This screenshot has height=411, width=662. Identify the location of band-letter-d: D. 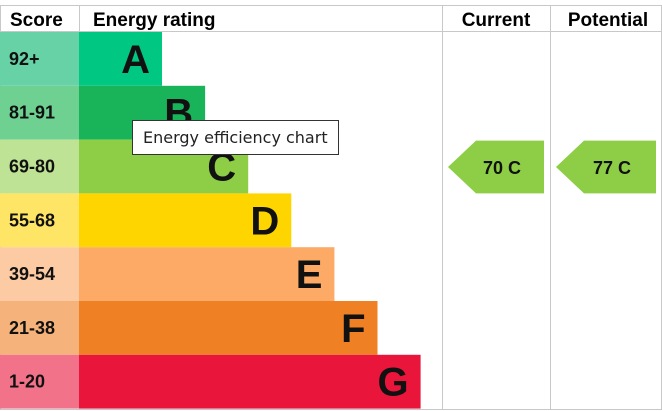
(264, 221).